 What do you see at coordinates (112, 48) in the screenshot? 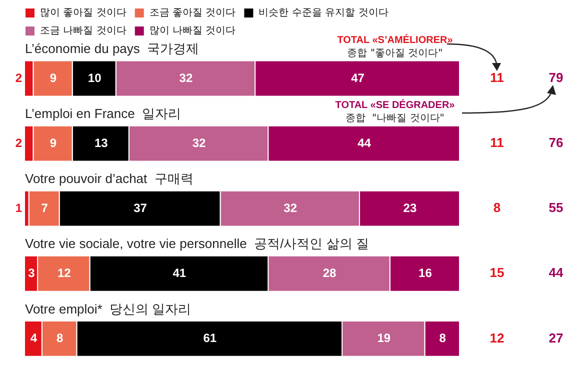
I see `y-tick-label: L’économie du pays 국가경제` at bounding box center [112, 48].